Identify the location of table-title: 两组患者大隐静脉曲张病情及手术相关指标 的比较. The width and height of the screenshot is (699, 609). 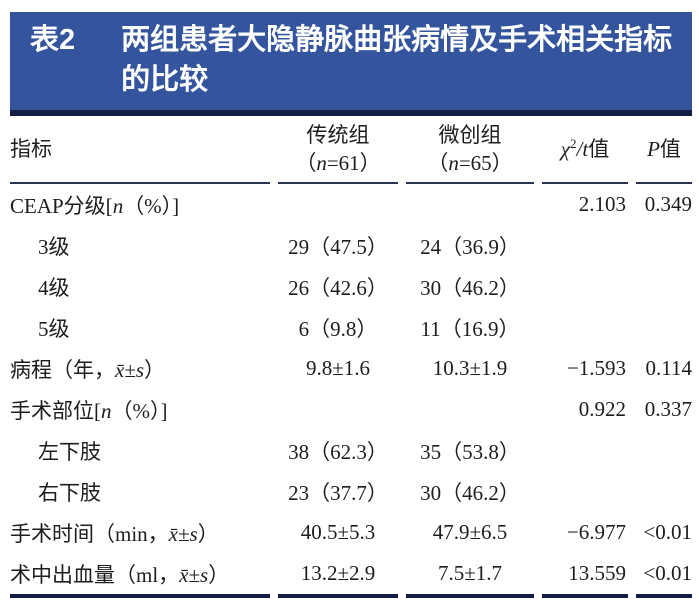
(401, 60).